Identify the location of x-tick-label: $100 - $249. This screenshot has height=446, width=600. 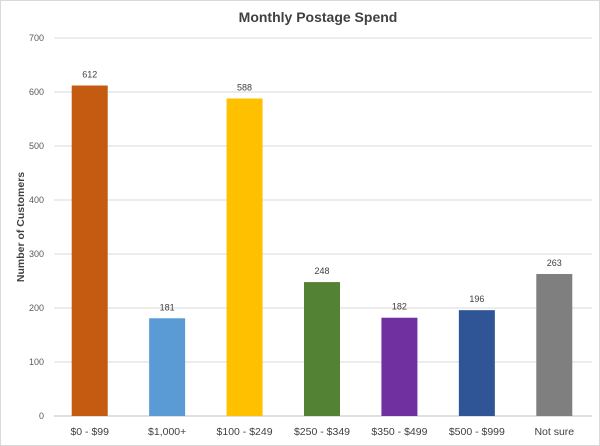
(245, 432).